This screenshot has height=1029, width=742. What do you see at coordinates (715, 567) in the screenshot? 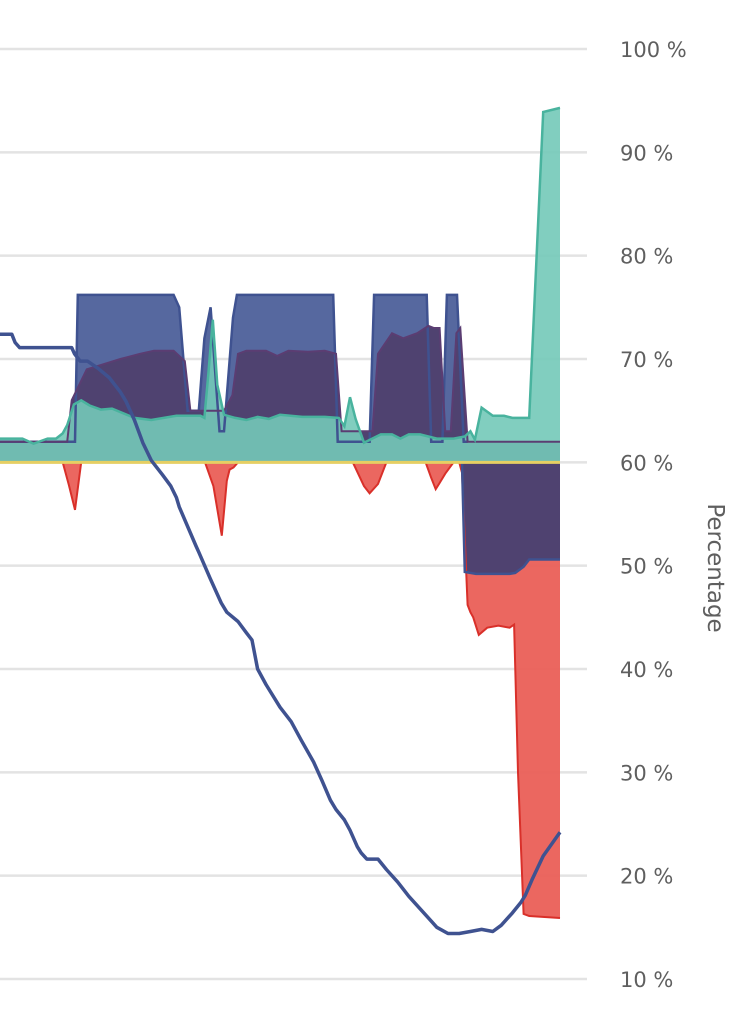
I see `y-axis-title: Percentage` at bounding box center [715, 567].